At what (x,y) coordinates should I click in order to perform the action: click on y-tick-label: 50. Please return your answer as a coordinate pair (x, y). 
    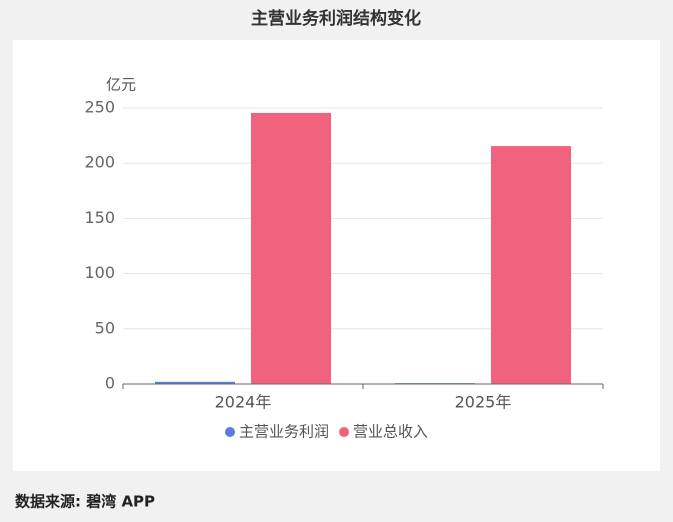
    Looking at the image, I should click on (105, 327).